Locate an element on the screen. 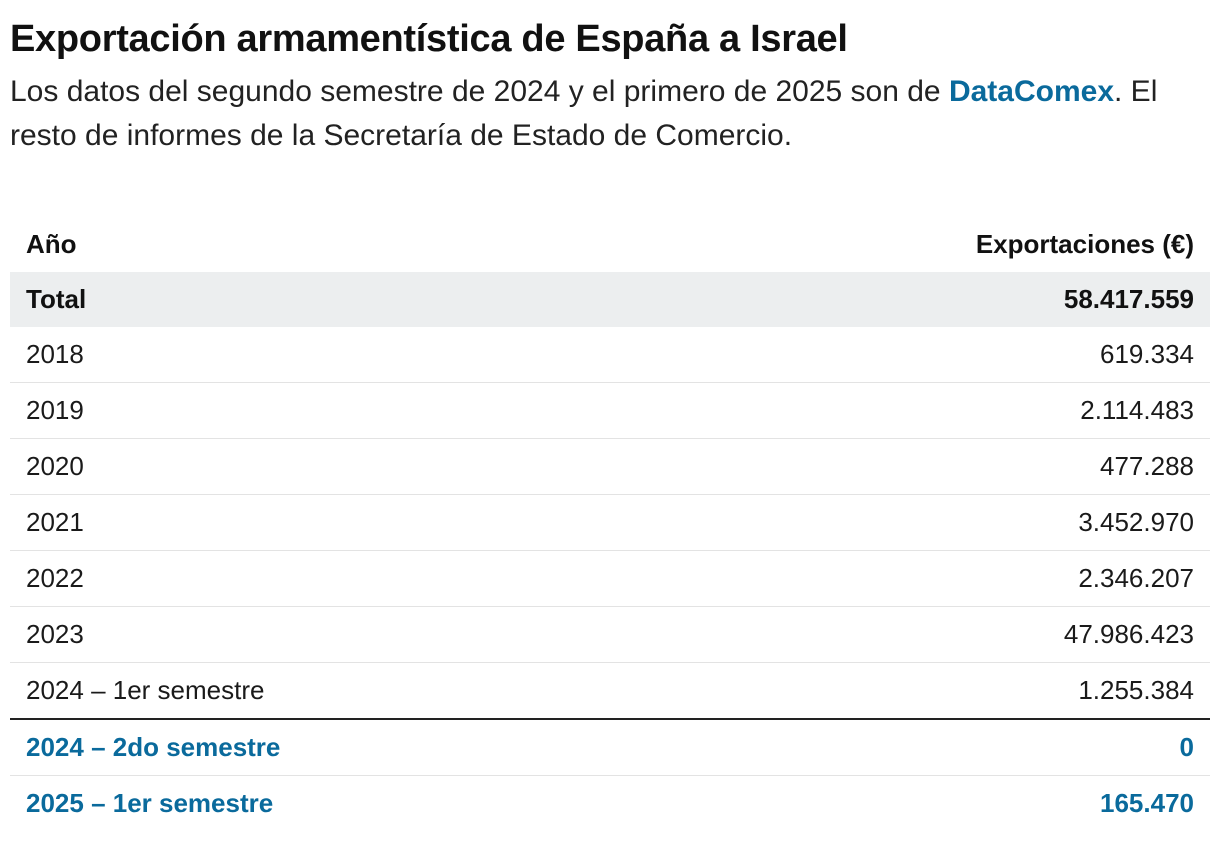 Image resolution: width=1220 pixels, height=844 pixels. row-value: 3.452.970 is located at coordinates (930, 522).